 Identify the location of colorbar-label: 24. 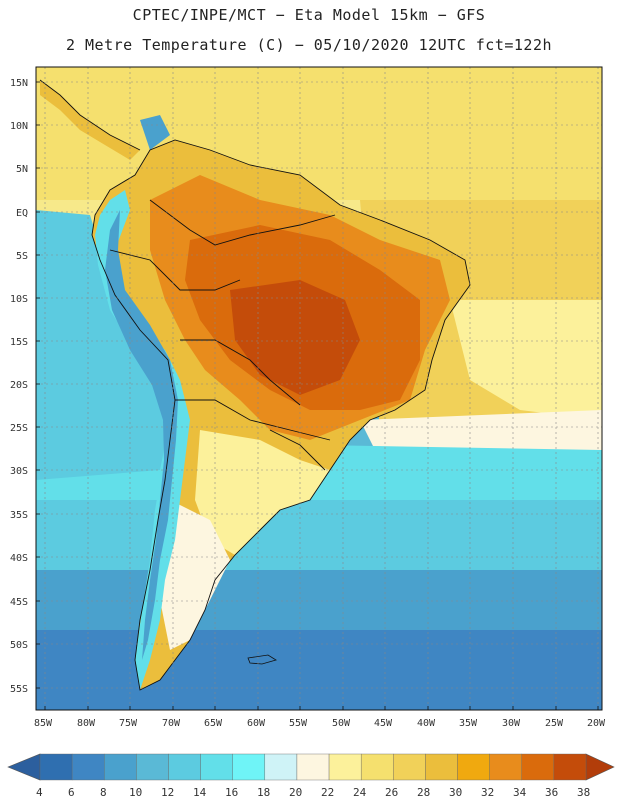
(360, 792).